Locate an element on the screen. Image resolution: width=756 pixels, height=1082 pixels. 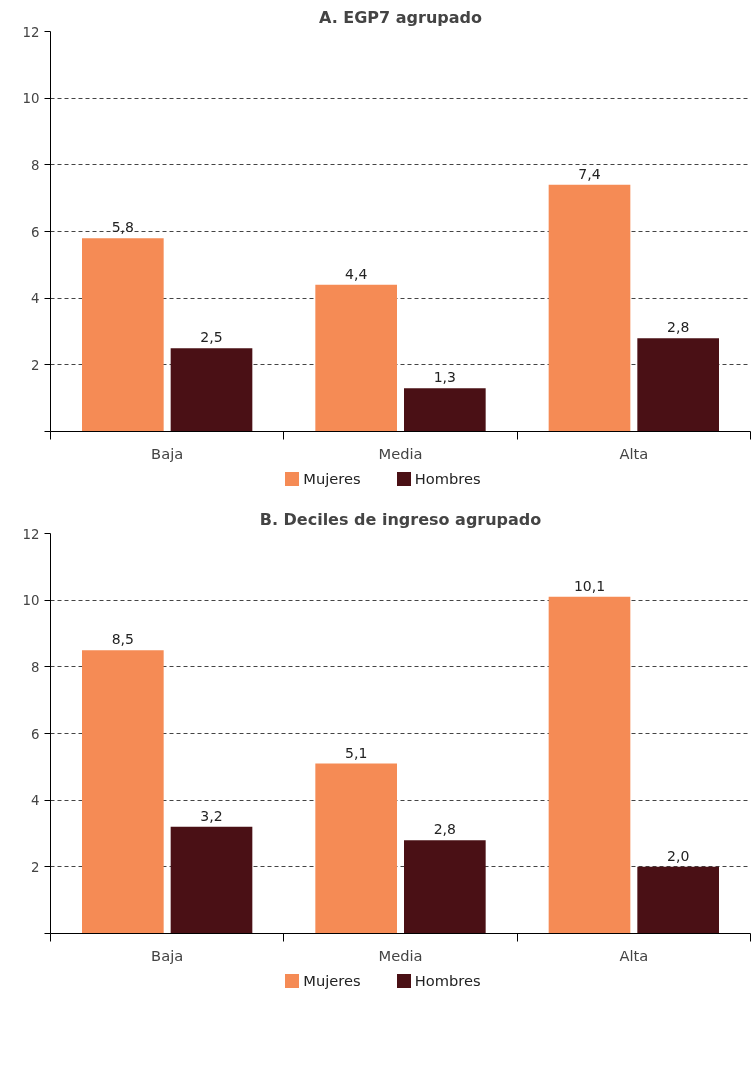
data-label: 5,8 is located at coordinates (122, 227).